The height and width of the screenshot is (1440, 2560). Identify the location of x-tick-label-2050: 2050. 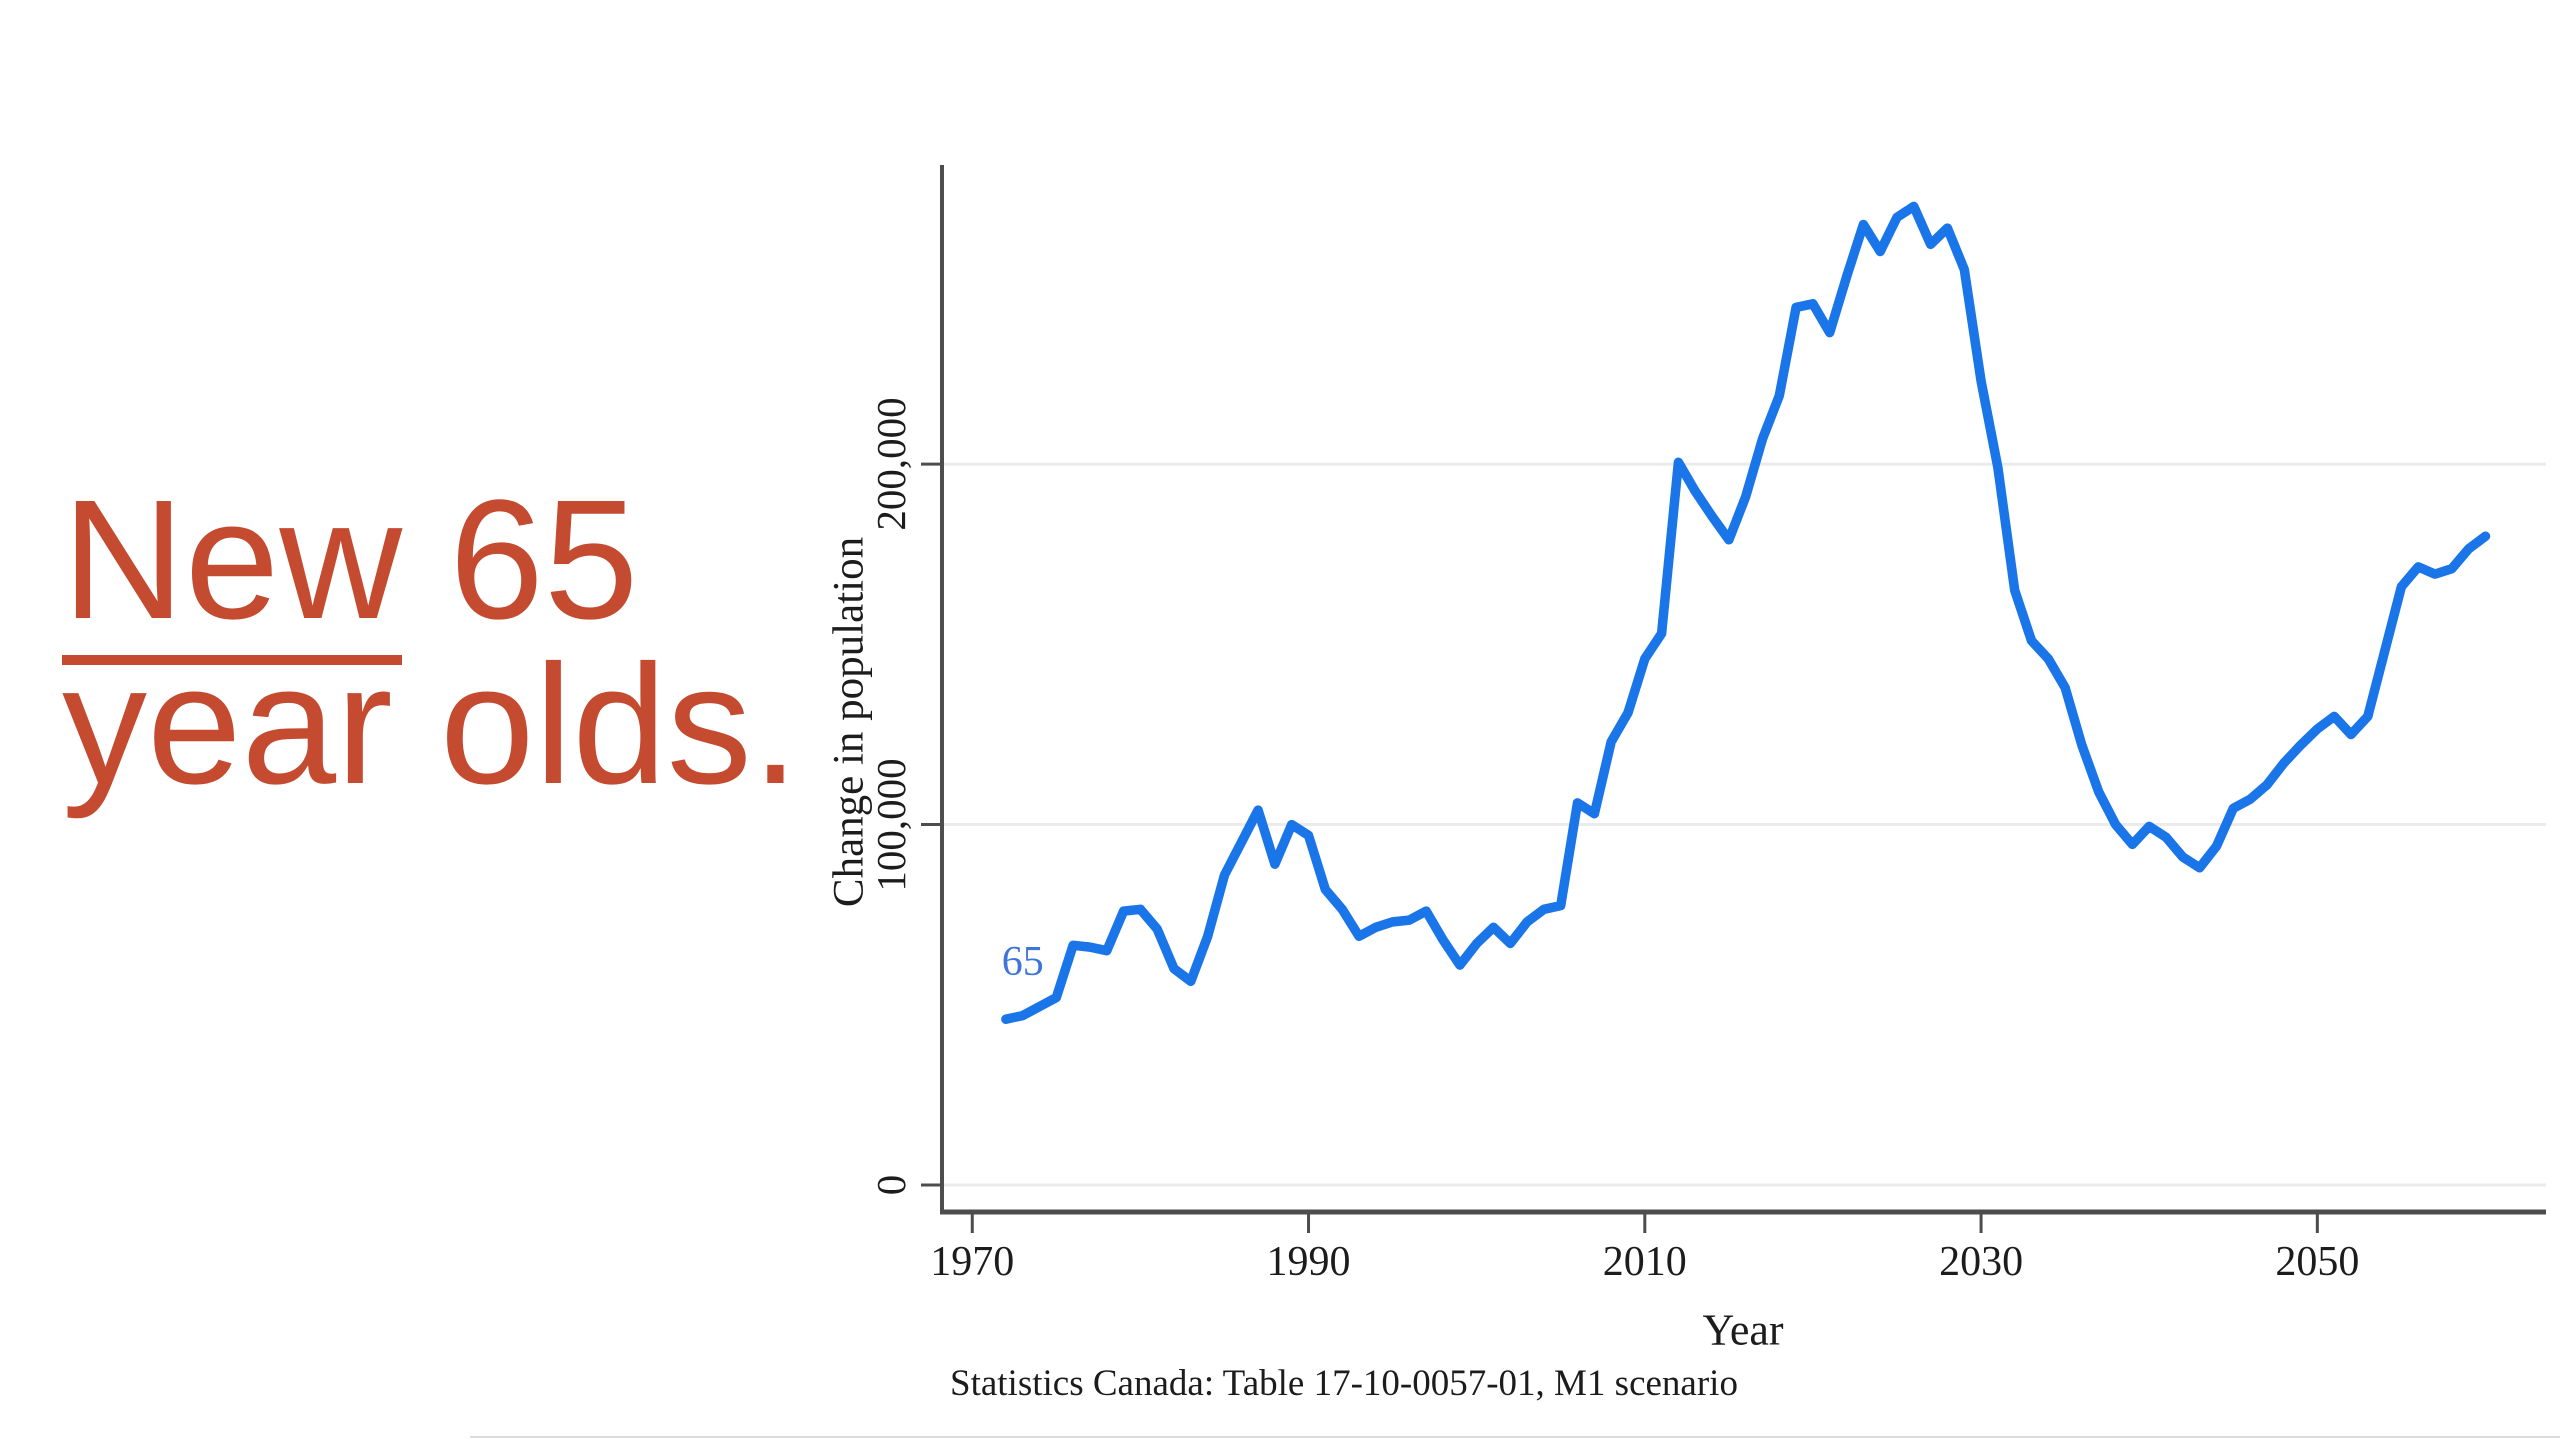
(2317, 1262).